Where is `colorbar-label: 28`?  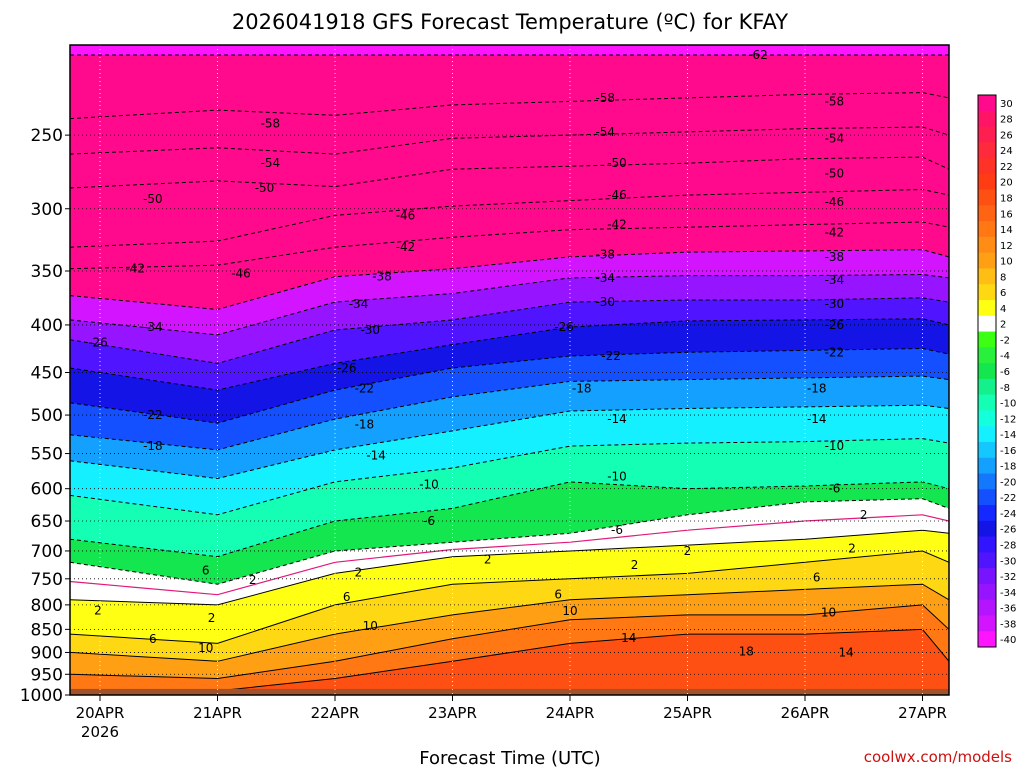 colorbar-label: 28 is located at coordinates (1006, 120).